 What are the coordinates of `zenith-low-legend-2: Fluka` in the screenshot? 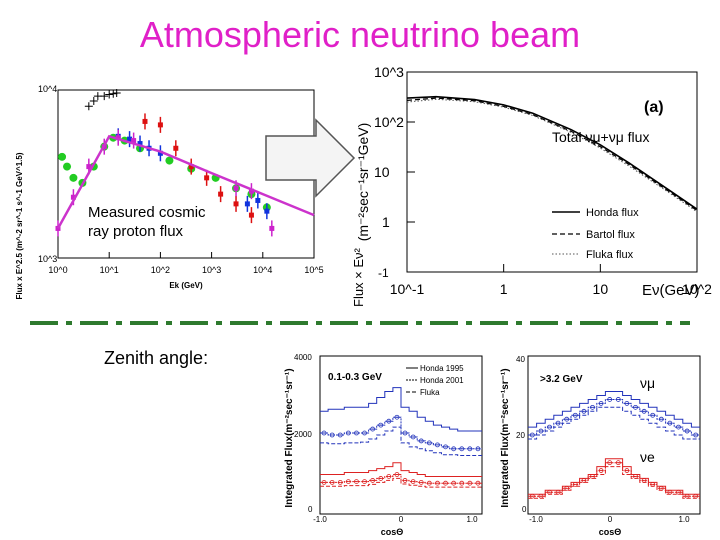 It's located at (430, 392).